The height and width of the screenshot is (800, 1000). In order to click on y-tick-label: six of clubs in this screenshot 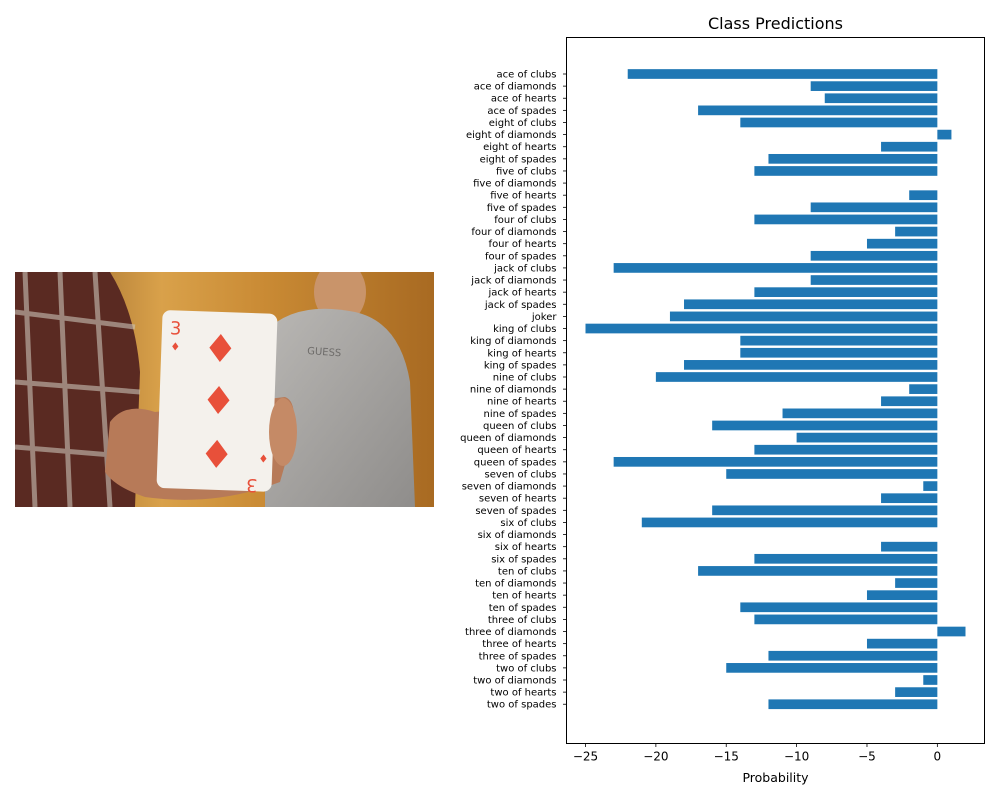, I will do `click(528, 523)`.